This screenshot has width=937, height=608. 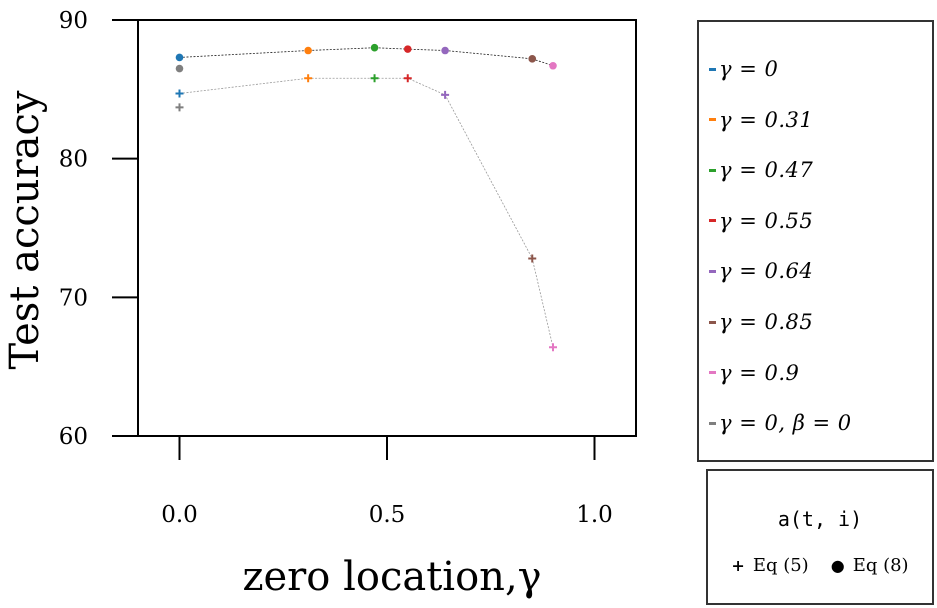 What do you see at coordinates (73, 437) in the screenshot?
I see `y-tick-label-0: 60` at bounding box center [73, 437].